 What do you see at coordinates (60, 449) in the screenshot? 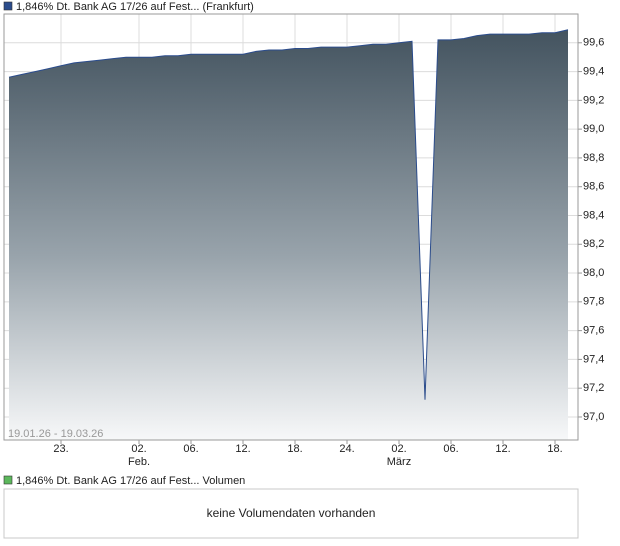
I see `x-tick-label: 23.` at bounding box center [60, 449].